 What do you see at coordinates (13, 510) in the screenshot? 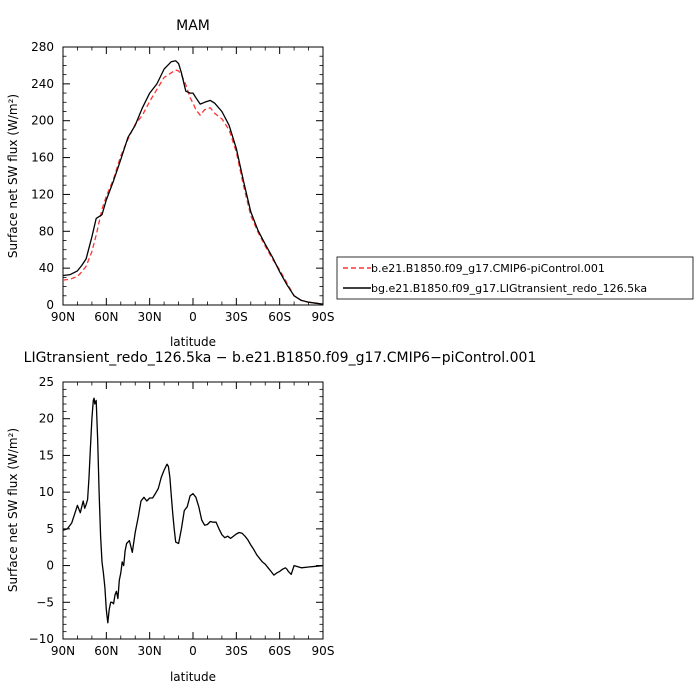
I see `bottom-y-axis-label: Surface net SW flux (W/m²)` at bounding box center [13, 510].